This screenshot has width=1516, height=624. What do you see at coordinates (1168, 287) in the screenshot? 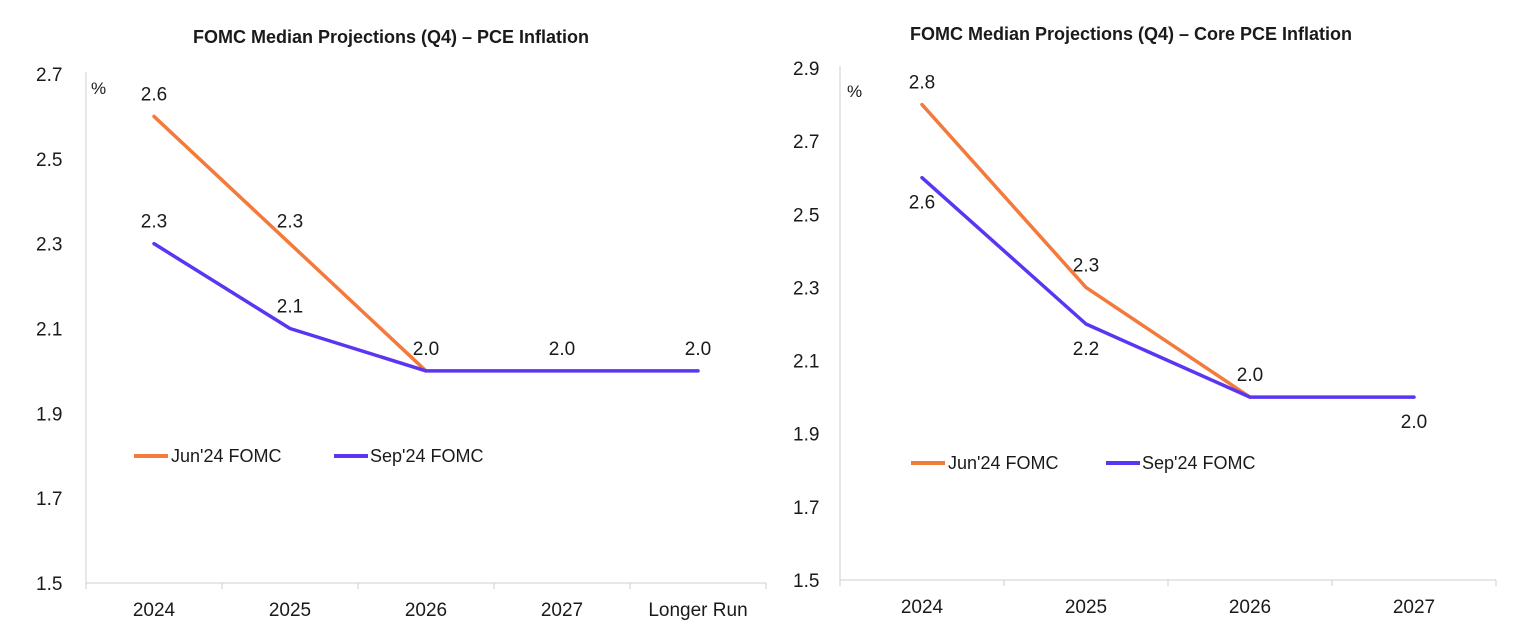
I see `series-line` at bounding box center [1168, 287].